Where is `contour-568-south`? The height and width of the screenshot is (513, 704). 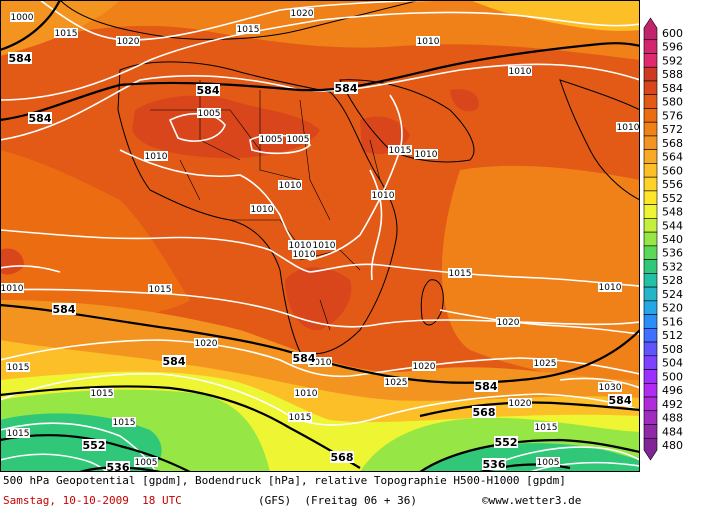 contour-568-south is located at coordinates (180, 427).